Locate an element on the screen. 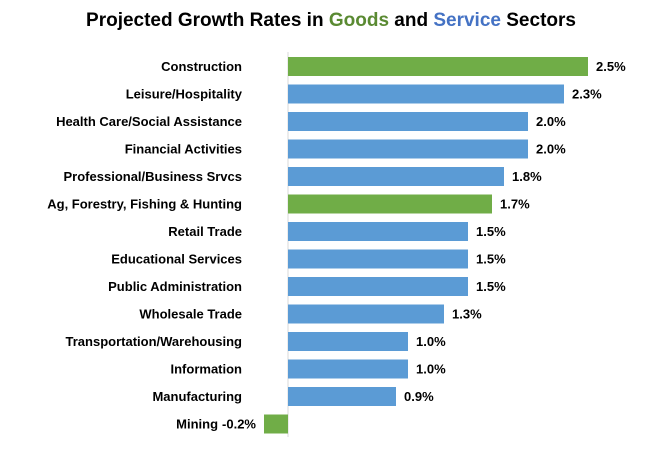 The width and height of the screenshot is (662, 454). title-part-1: Projected Growth Rates in is located at coordinates (207, 20).